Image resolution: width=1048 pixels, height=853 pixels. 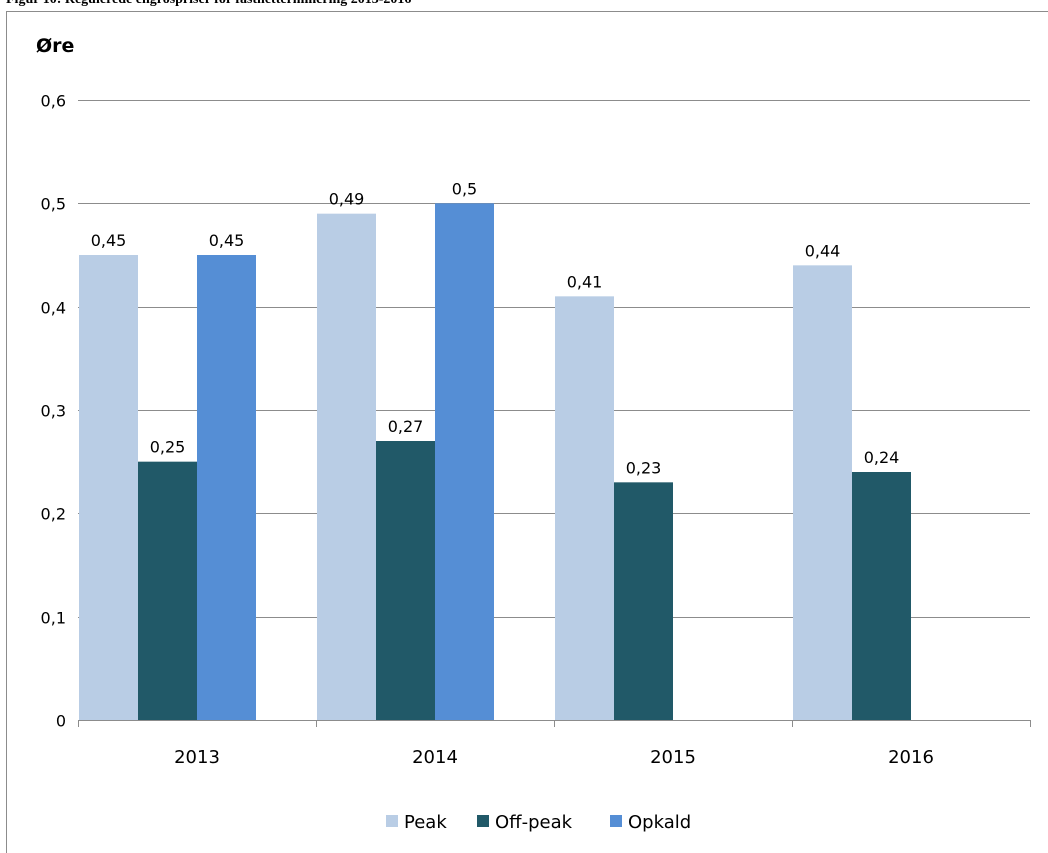 I want to click on legend-swatch-opkald, so click(x=616, y=821).